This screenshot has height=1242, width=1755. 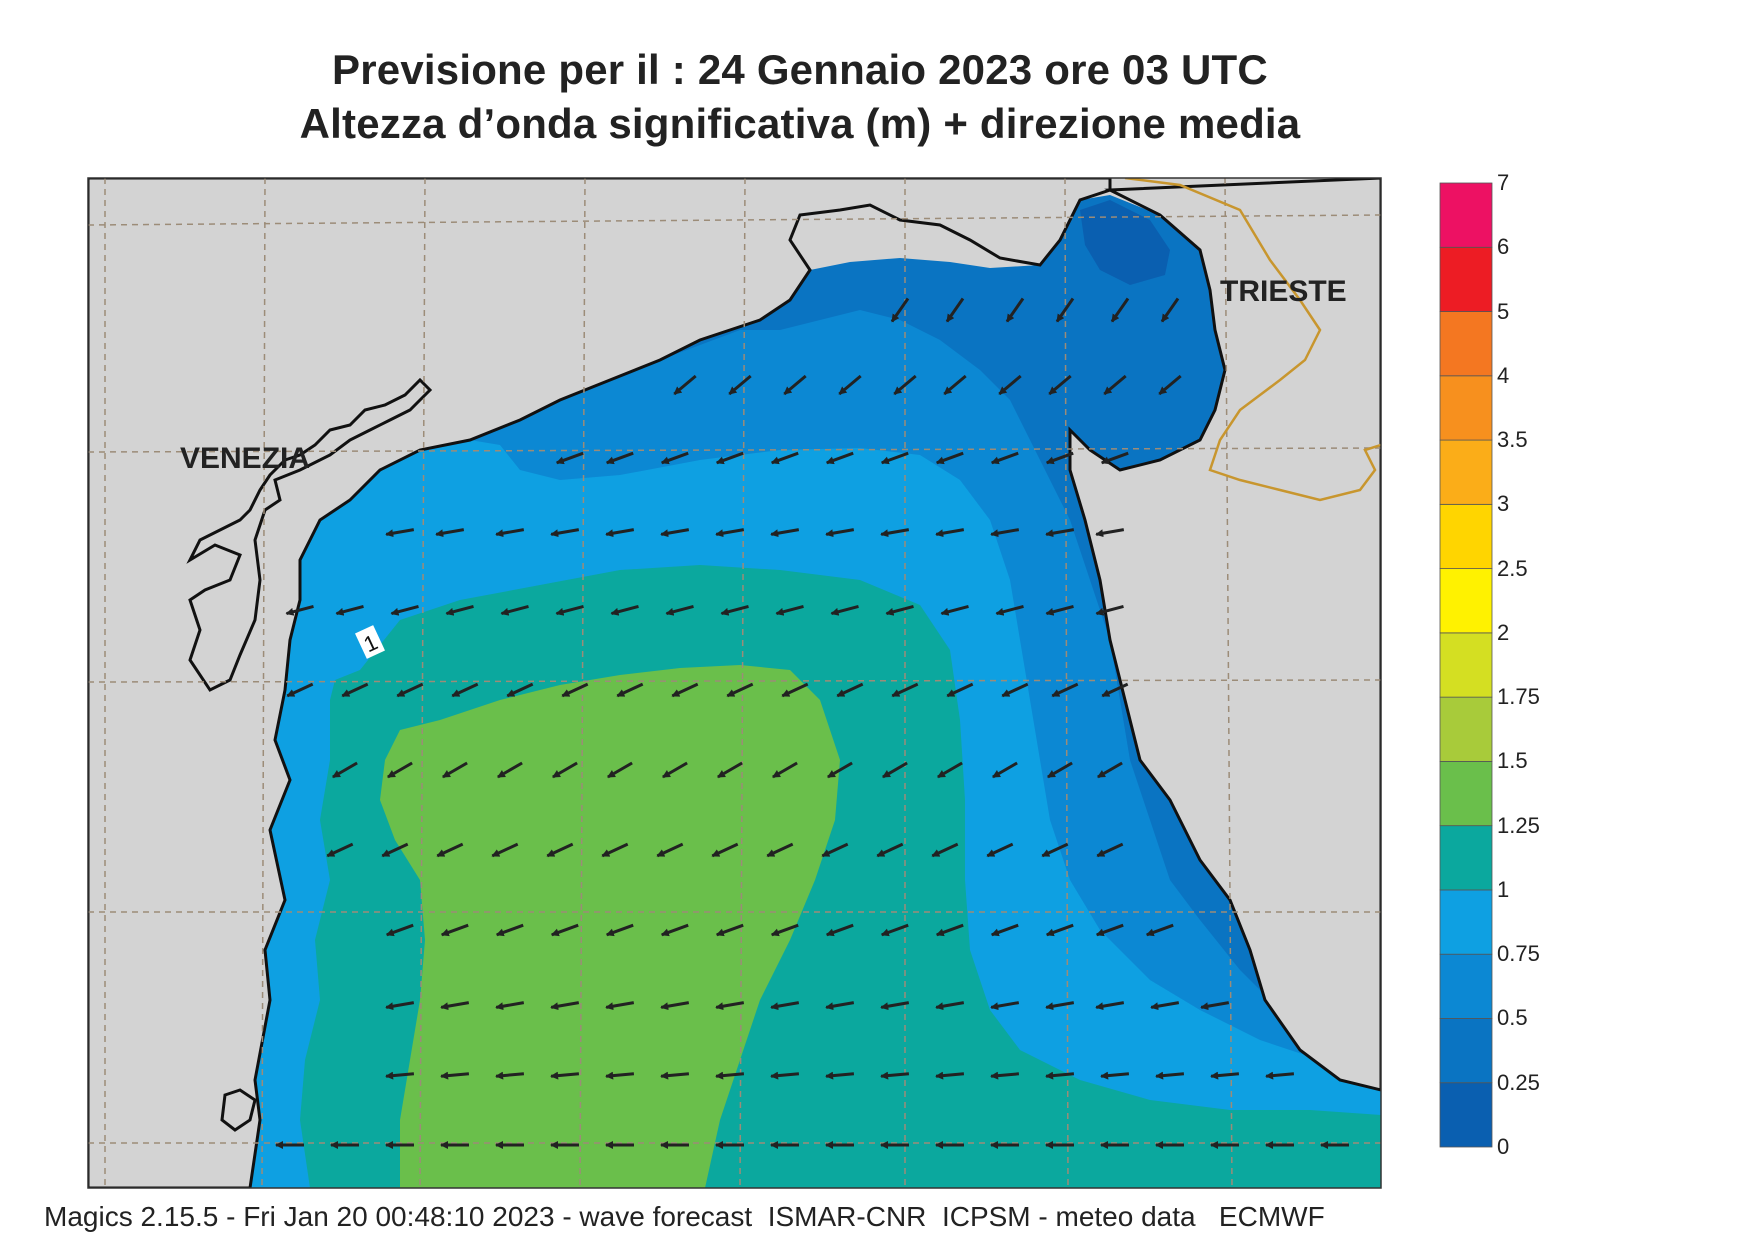 I want to click on contour-label: 1, so click(x=370, y=642).